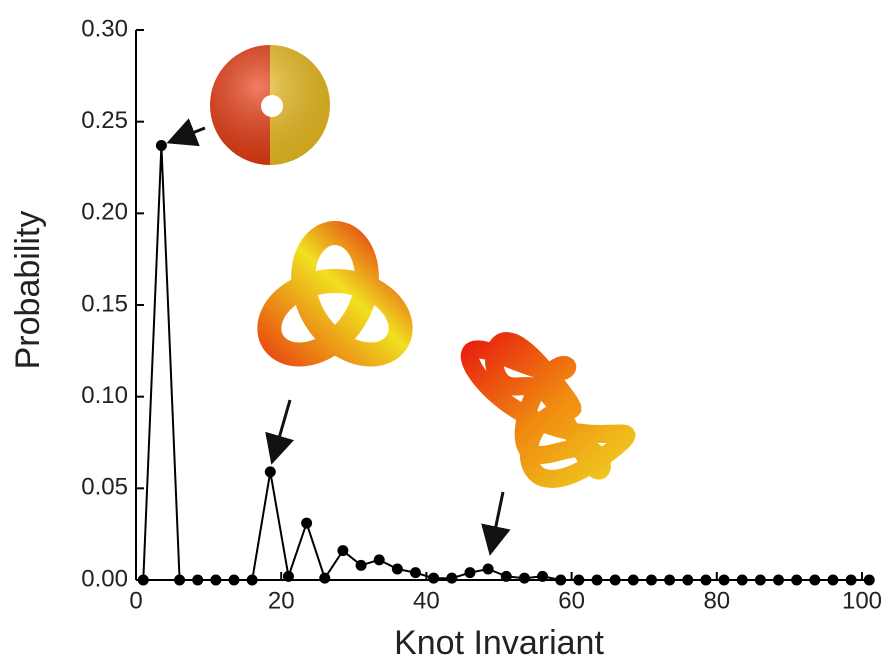  I want to click on complex-knot, so click(548, 410).